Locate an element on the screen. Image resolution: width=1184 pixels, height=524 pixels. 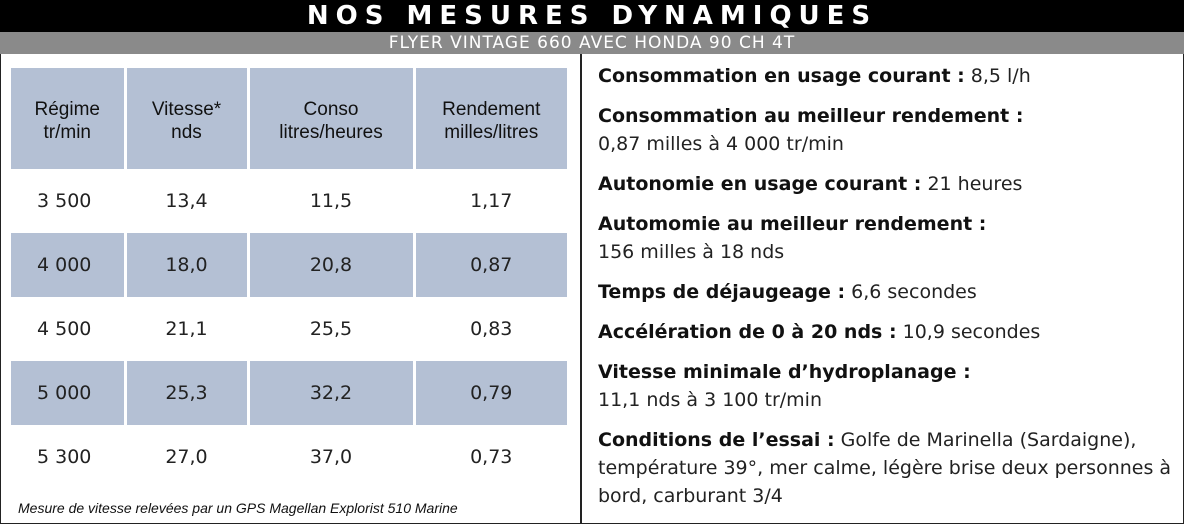
table-row: 4 000 18,0 20,8 0,87 is located at coordinates (289, 265).